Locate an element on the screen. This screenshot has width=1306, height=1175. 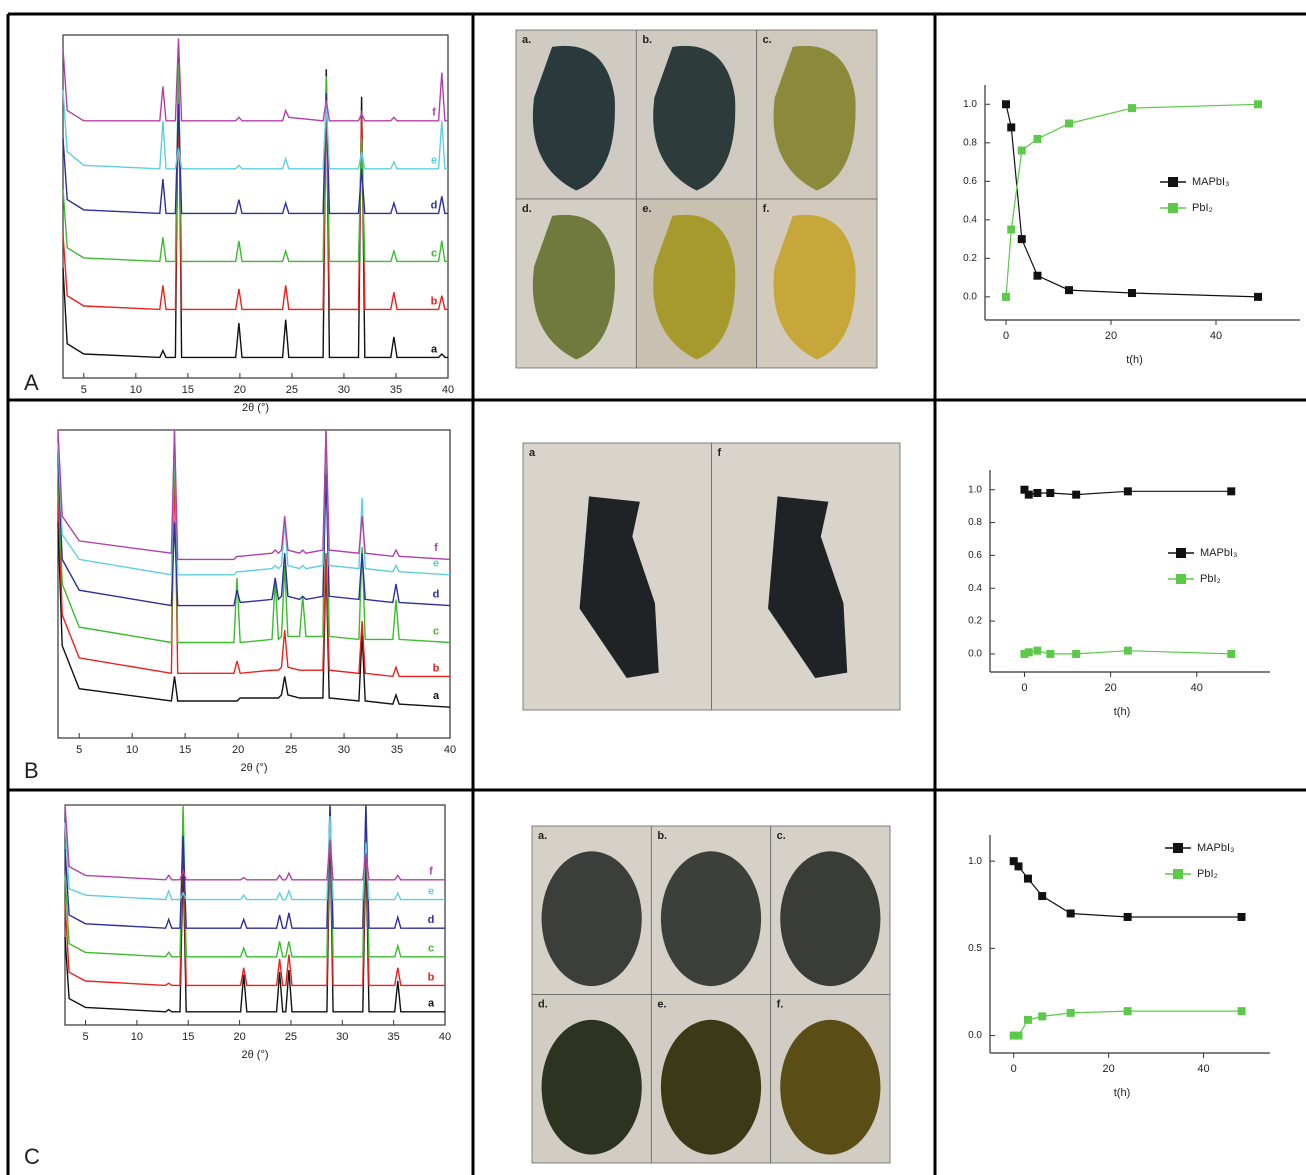
panel-label: C is located at coordinates (32, 1156).